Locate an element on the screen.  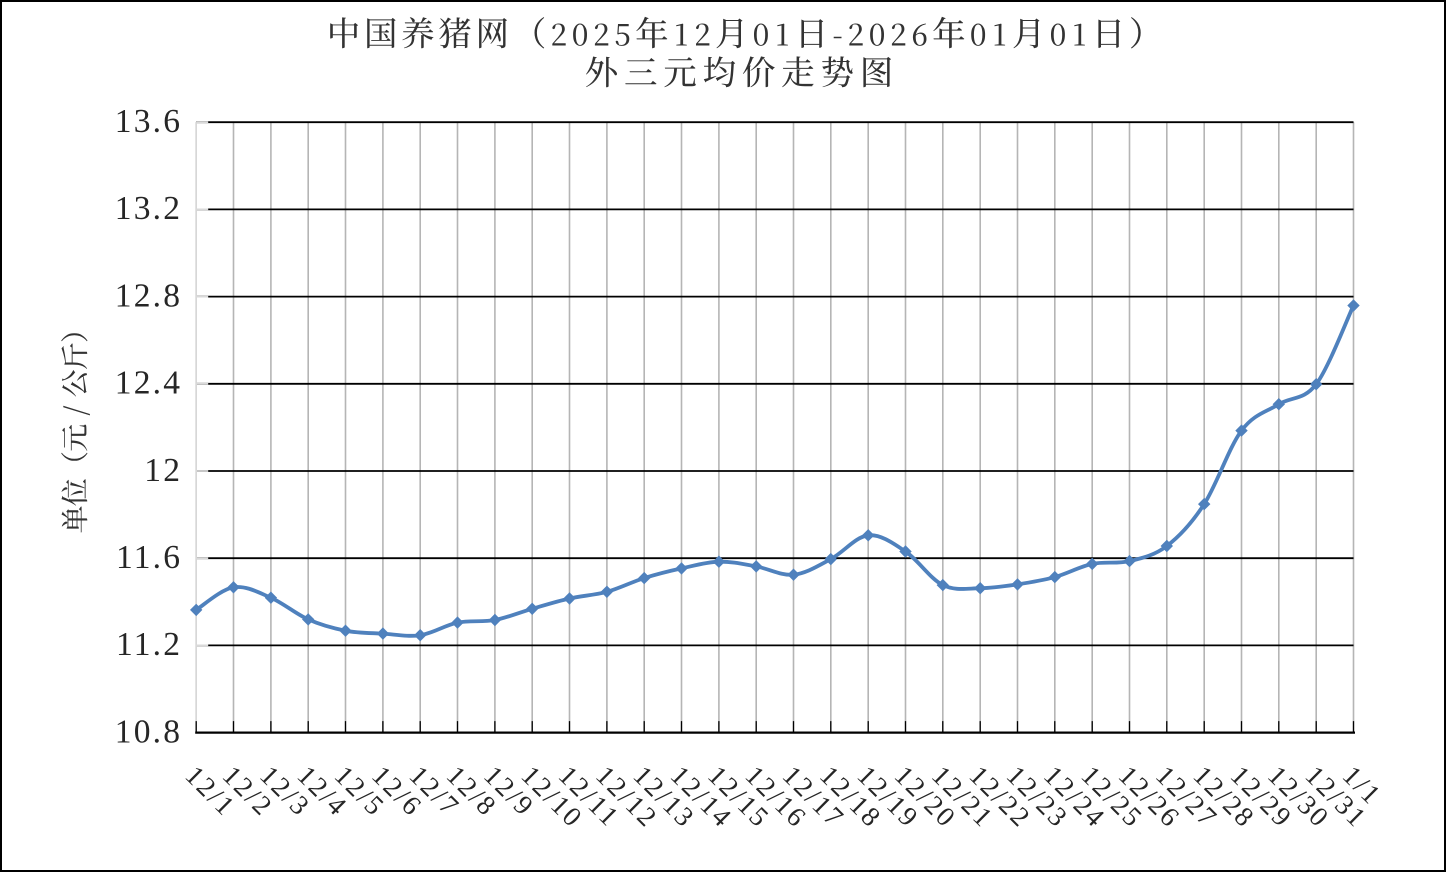
svg-text: 12 is located at coordinates (163, 470).